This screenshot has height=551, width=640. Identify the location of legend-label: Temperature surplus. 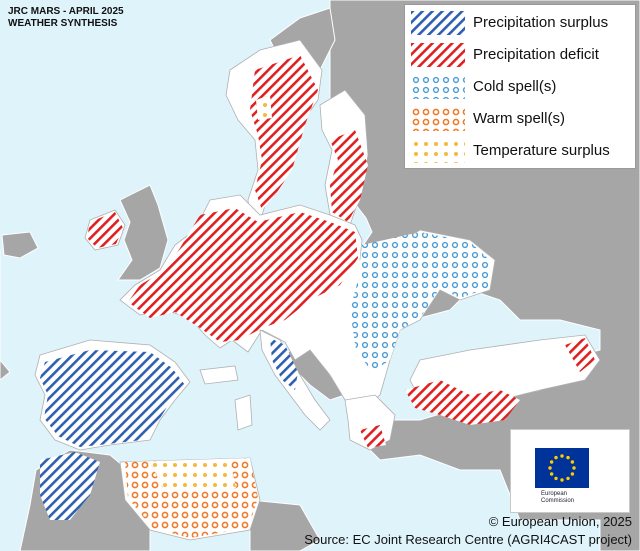
(541, 150).